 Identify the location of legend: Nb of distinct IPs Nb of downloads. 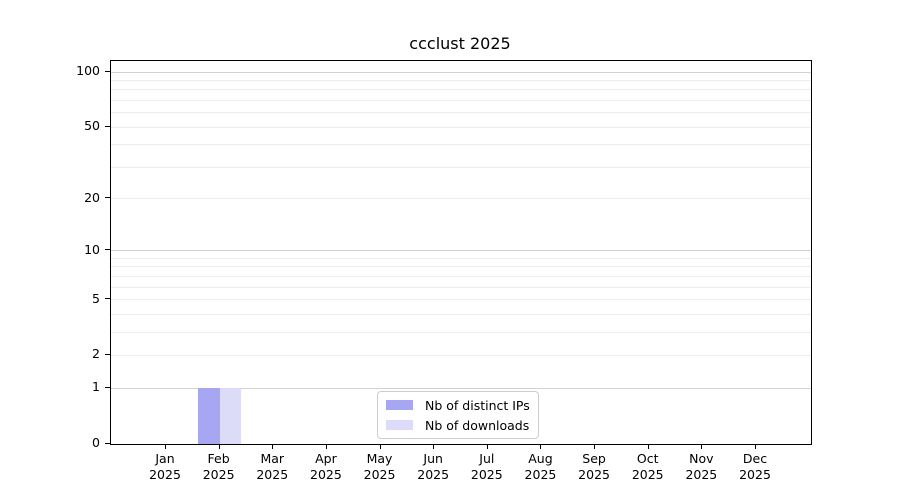
(458, 415).